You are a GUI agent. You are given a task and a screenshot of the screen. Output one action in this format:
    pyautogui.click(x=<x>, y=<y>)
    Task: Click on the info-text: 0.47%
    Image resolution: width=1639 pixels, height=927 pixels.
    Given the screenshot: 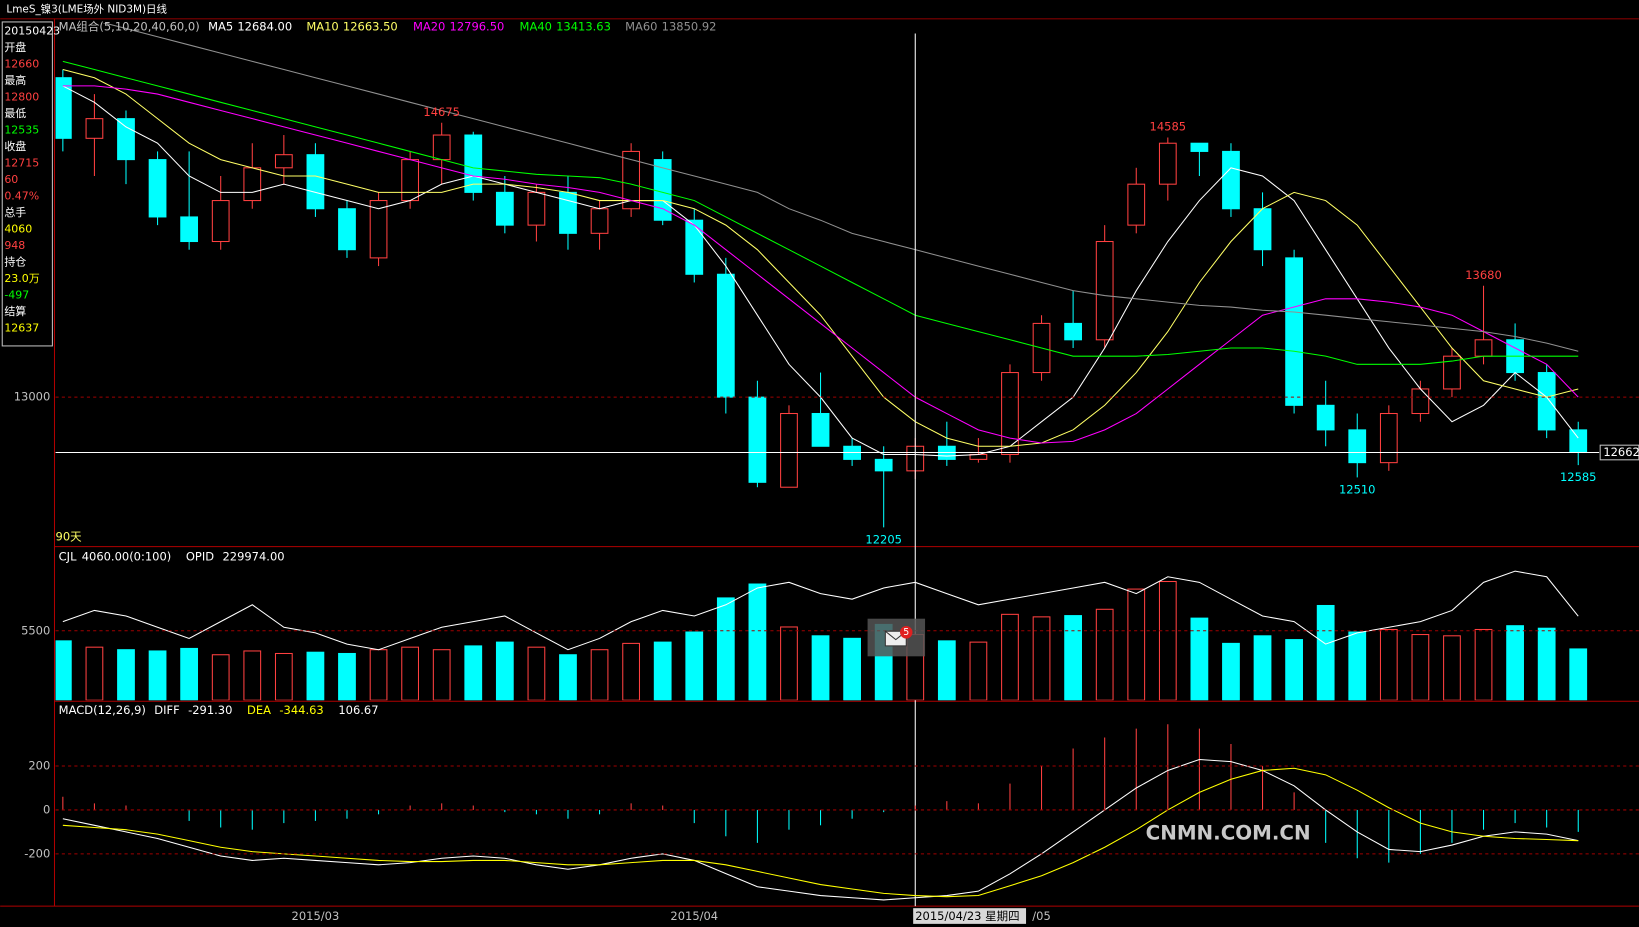 What is the action you would take?
    pyautogui.click(x=21, y=195)
    